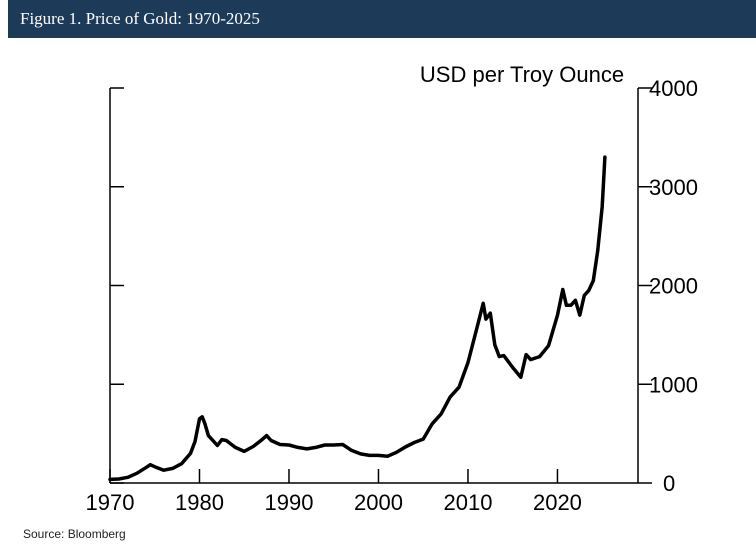 The height and width of the screenshot is (547, 756). I want to click on y-tick-label: 3000, so click(673, 187).